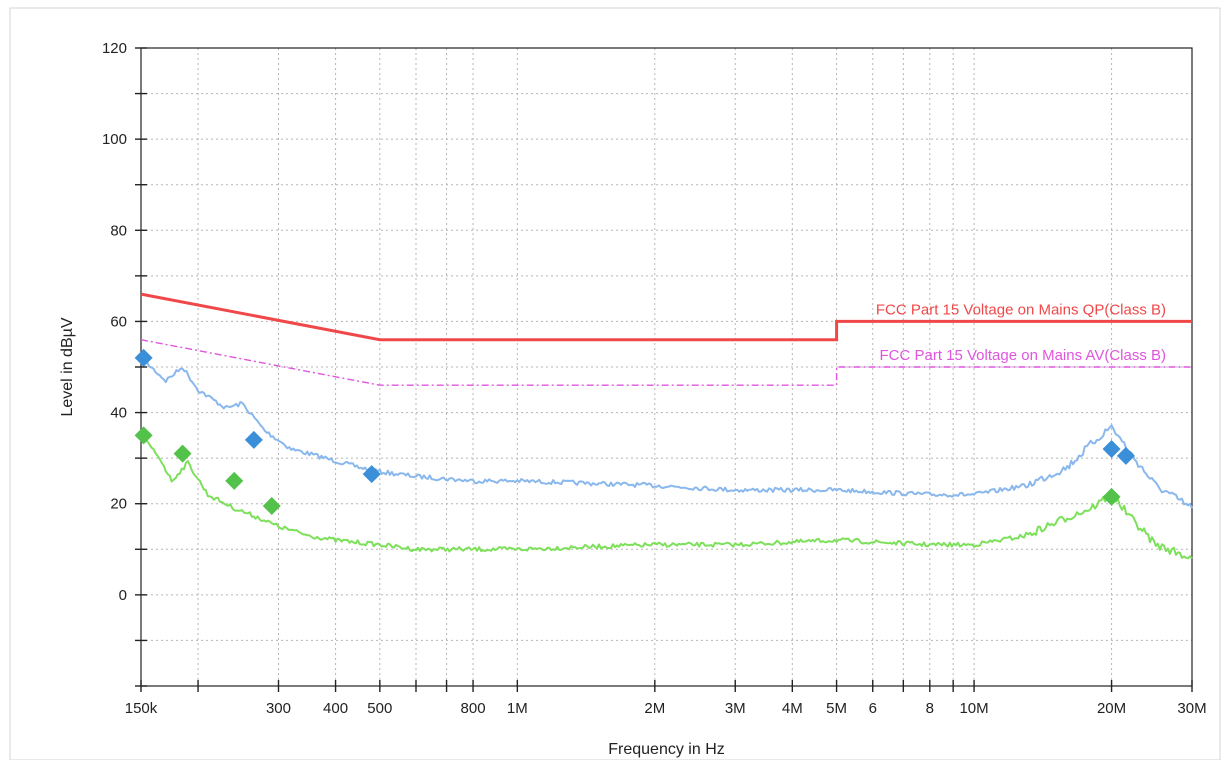 This screenshot has height=760, width=1227. I want to click on y-tick-label: 40, so click(118, 413).